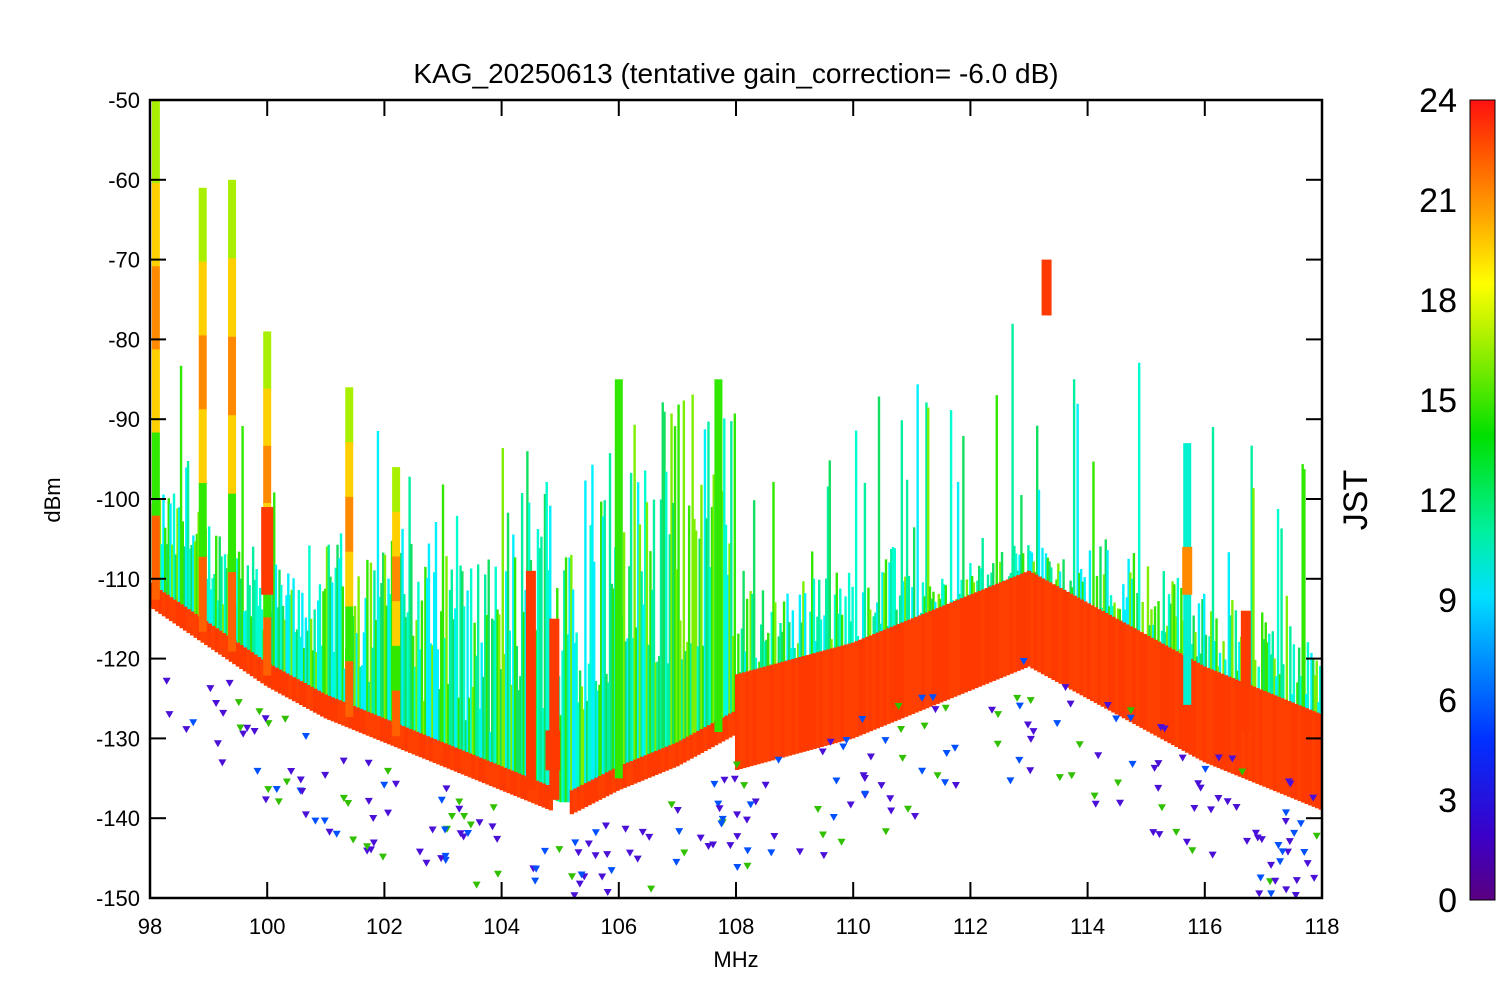 The width and height of the screenshot is (1500, 1000). Describe the element at coordinates (52, 499) in the screenshot. I see `y-axis-label: dBm` at that location.